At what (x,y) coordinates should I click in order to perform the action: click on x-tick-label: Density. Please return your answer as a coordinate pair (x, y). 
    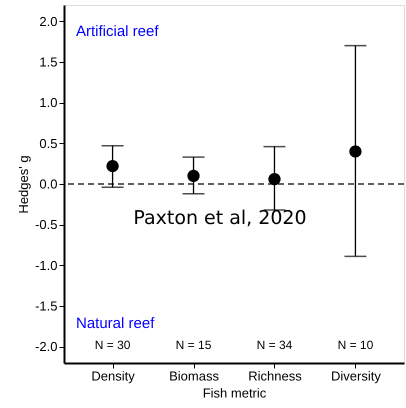
    Looking at the image, I should click on (113, 376).